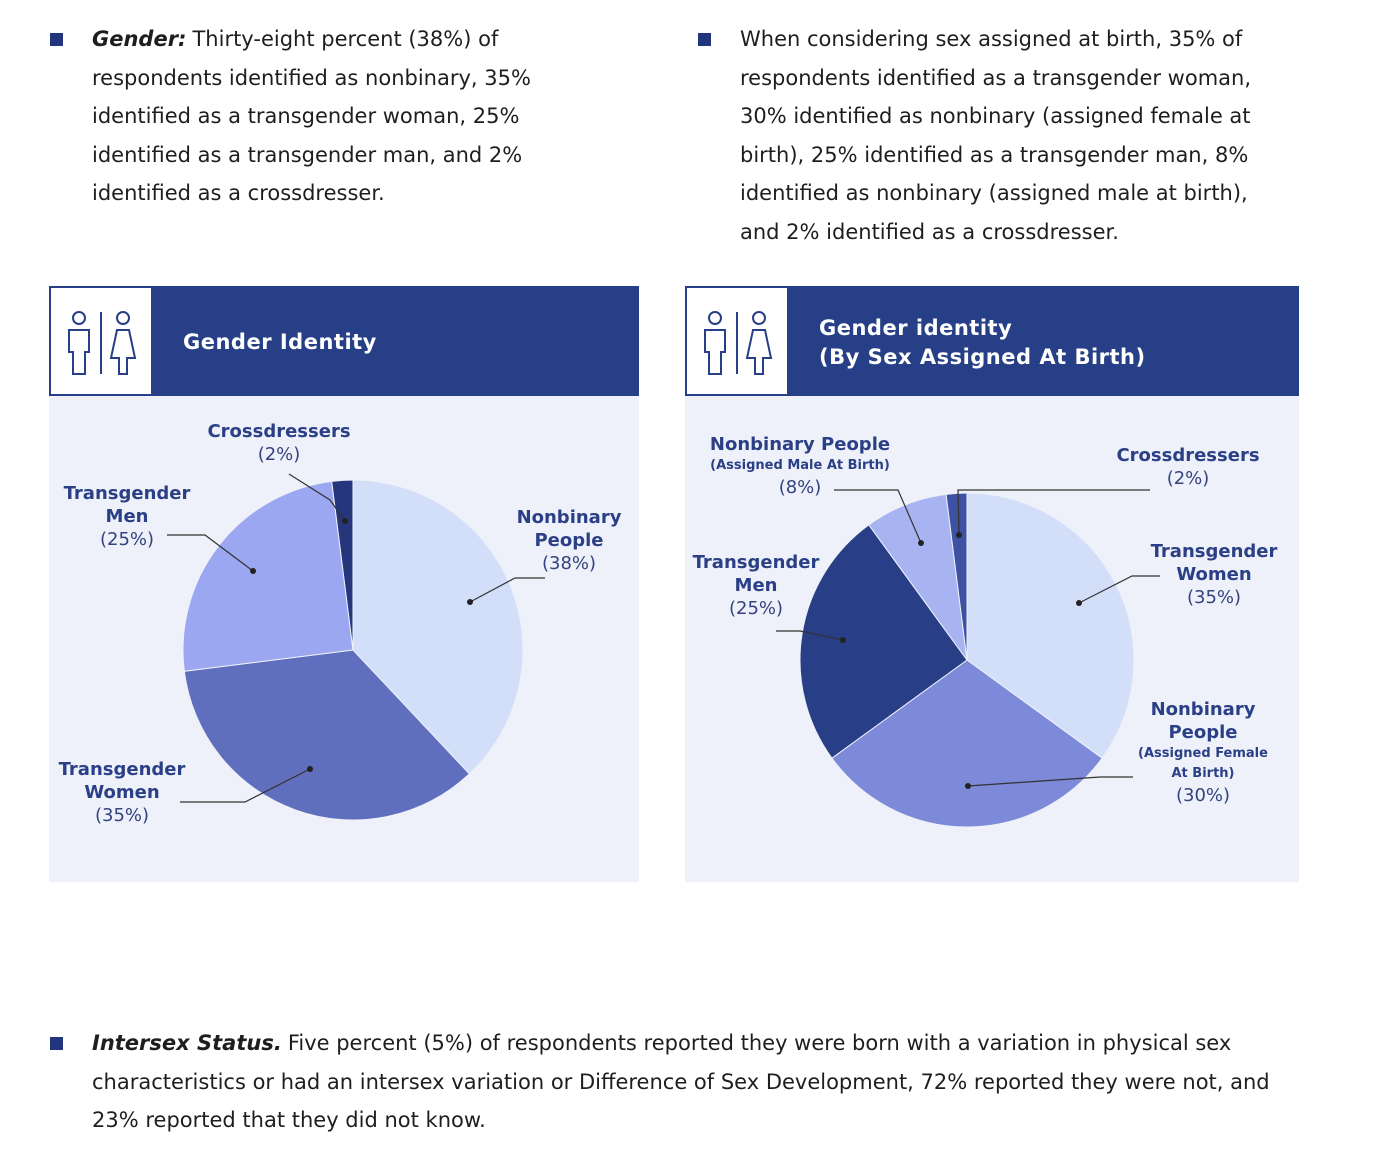 This screenshot has height=1150, width=1400. I want to click on bullet-lead: Intersex Status., so click(187, 1043).